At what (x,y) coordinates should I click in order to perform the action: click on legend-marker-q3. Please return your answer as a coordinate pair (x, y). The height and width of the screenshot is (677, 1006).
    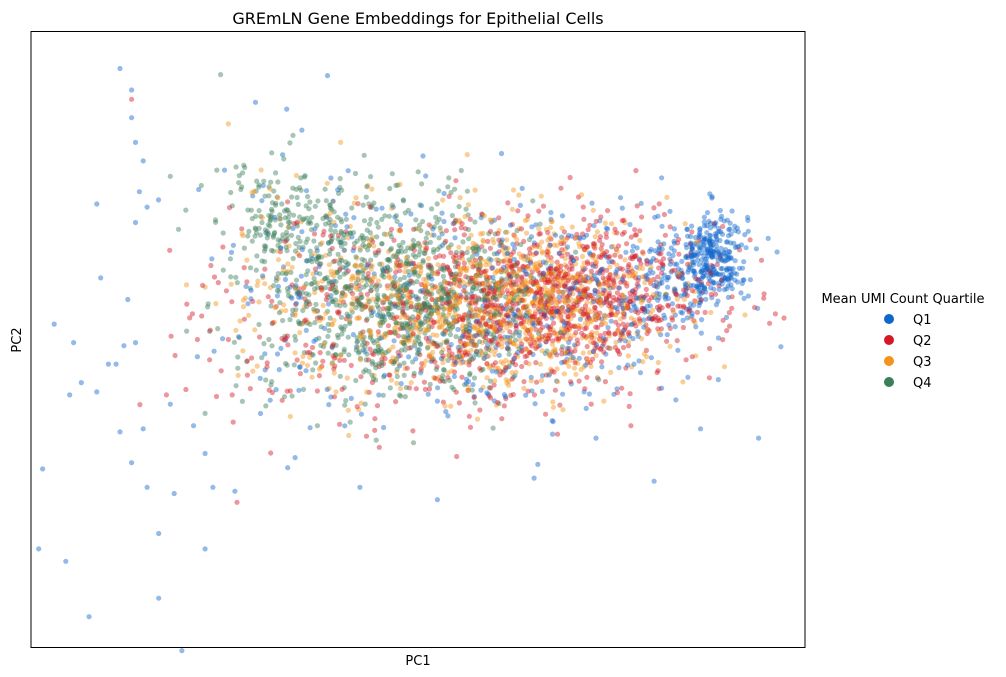
    Looking at the image, I should click on (889, 361).